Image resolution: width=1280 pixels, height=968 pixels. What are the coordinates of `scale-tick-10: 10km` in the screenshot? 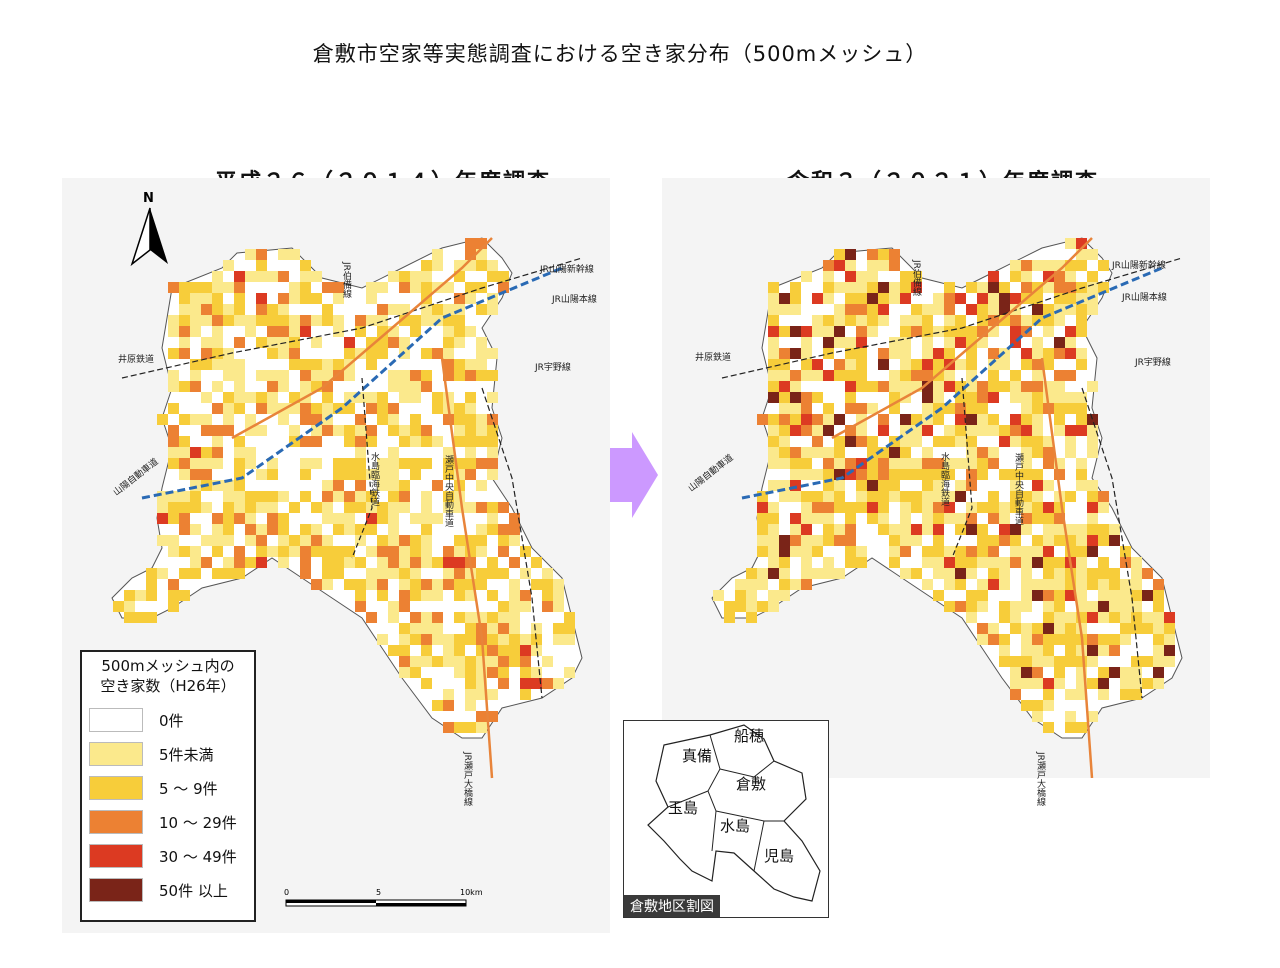 It's located at (471, 892).